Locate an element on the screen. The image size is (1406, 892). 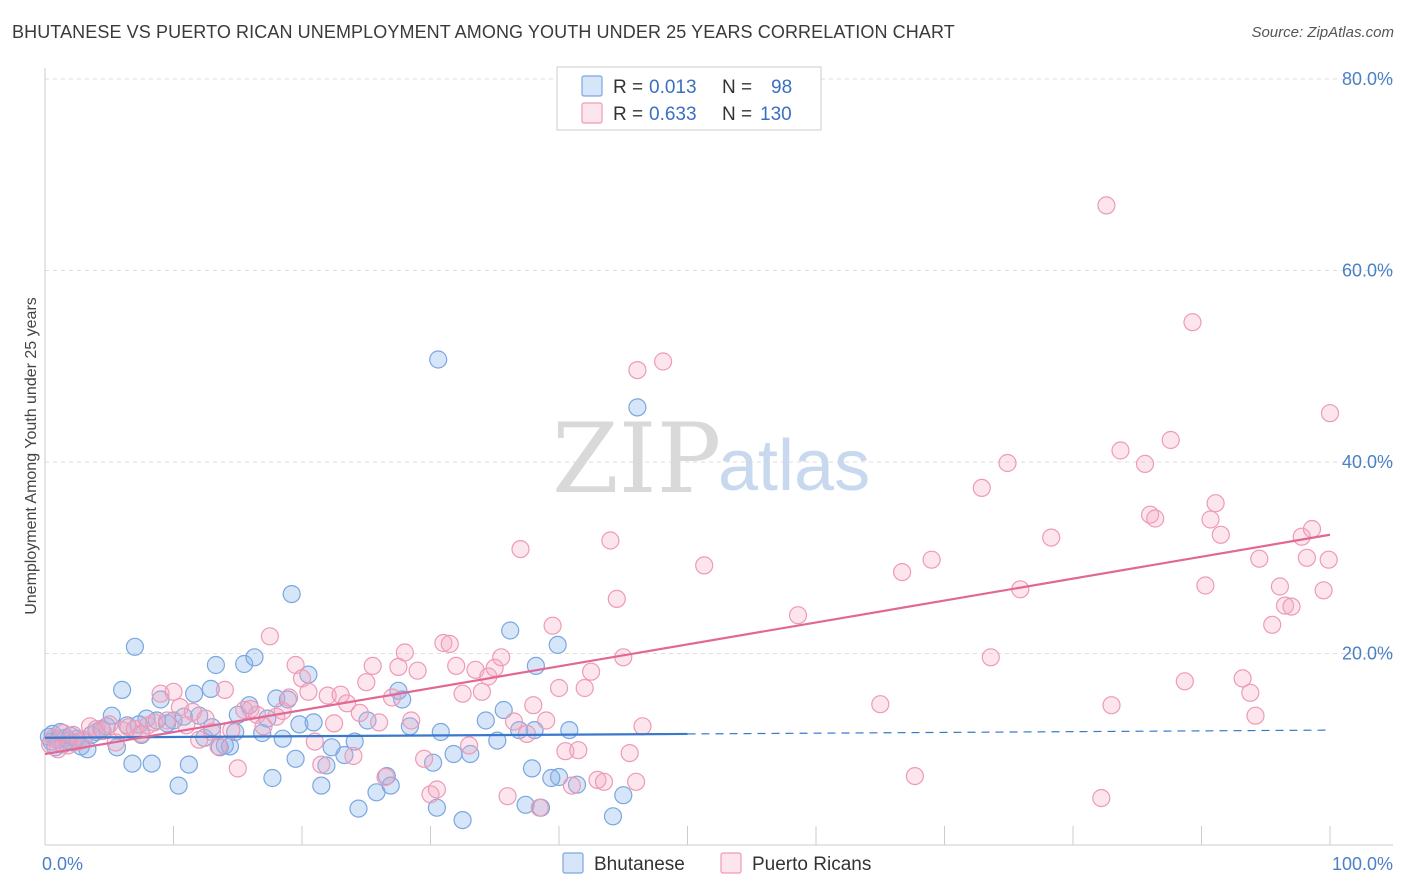
y-tick-label-1: 40.0% is located at coordinates (1367, 462).